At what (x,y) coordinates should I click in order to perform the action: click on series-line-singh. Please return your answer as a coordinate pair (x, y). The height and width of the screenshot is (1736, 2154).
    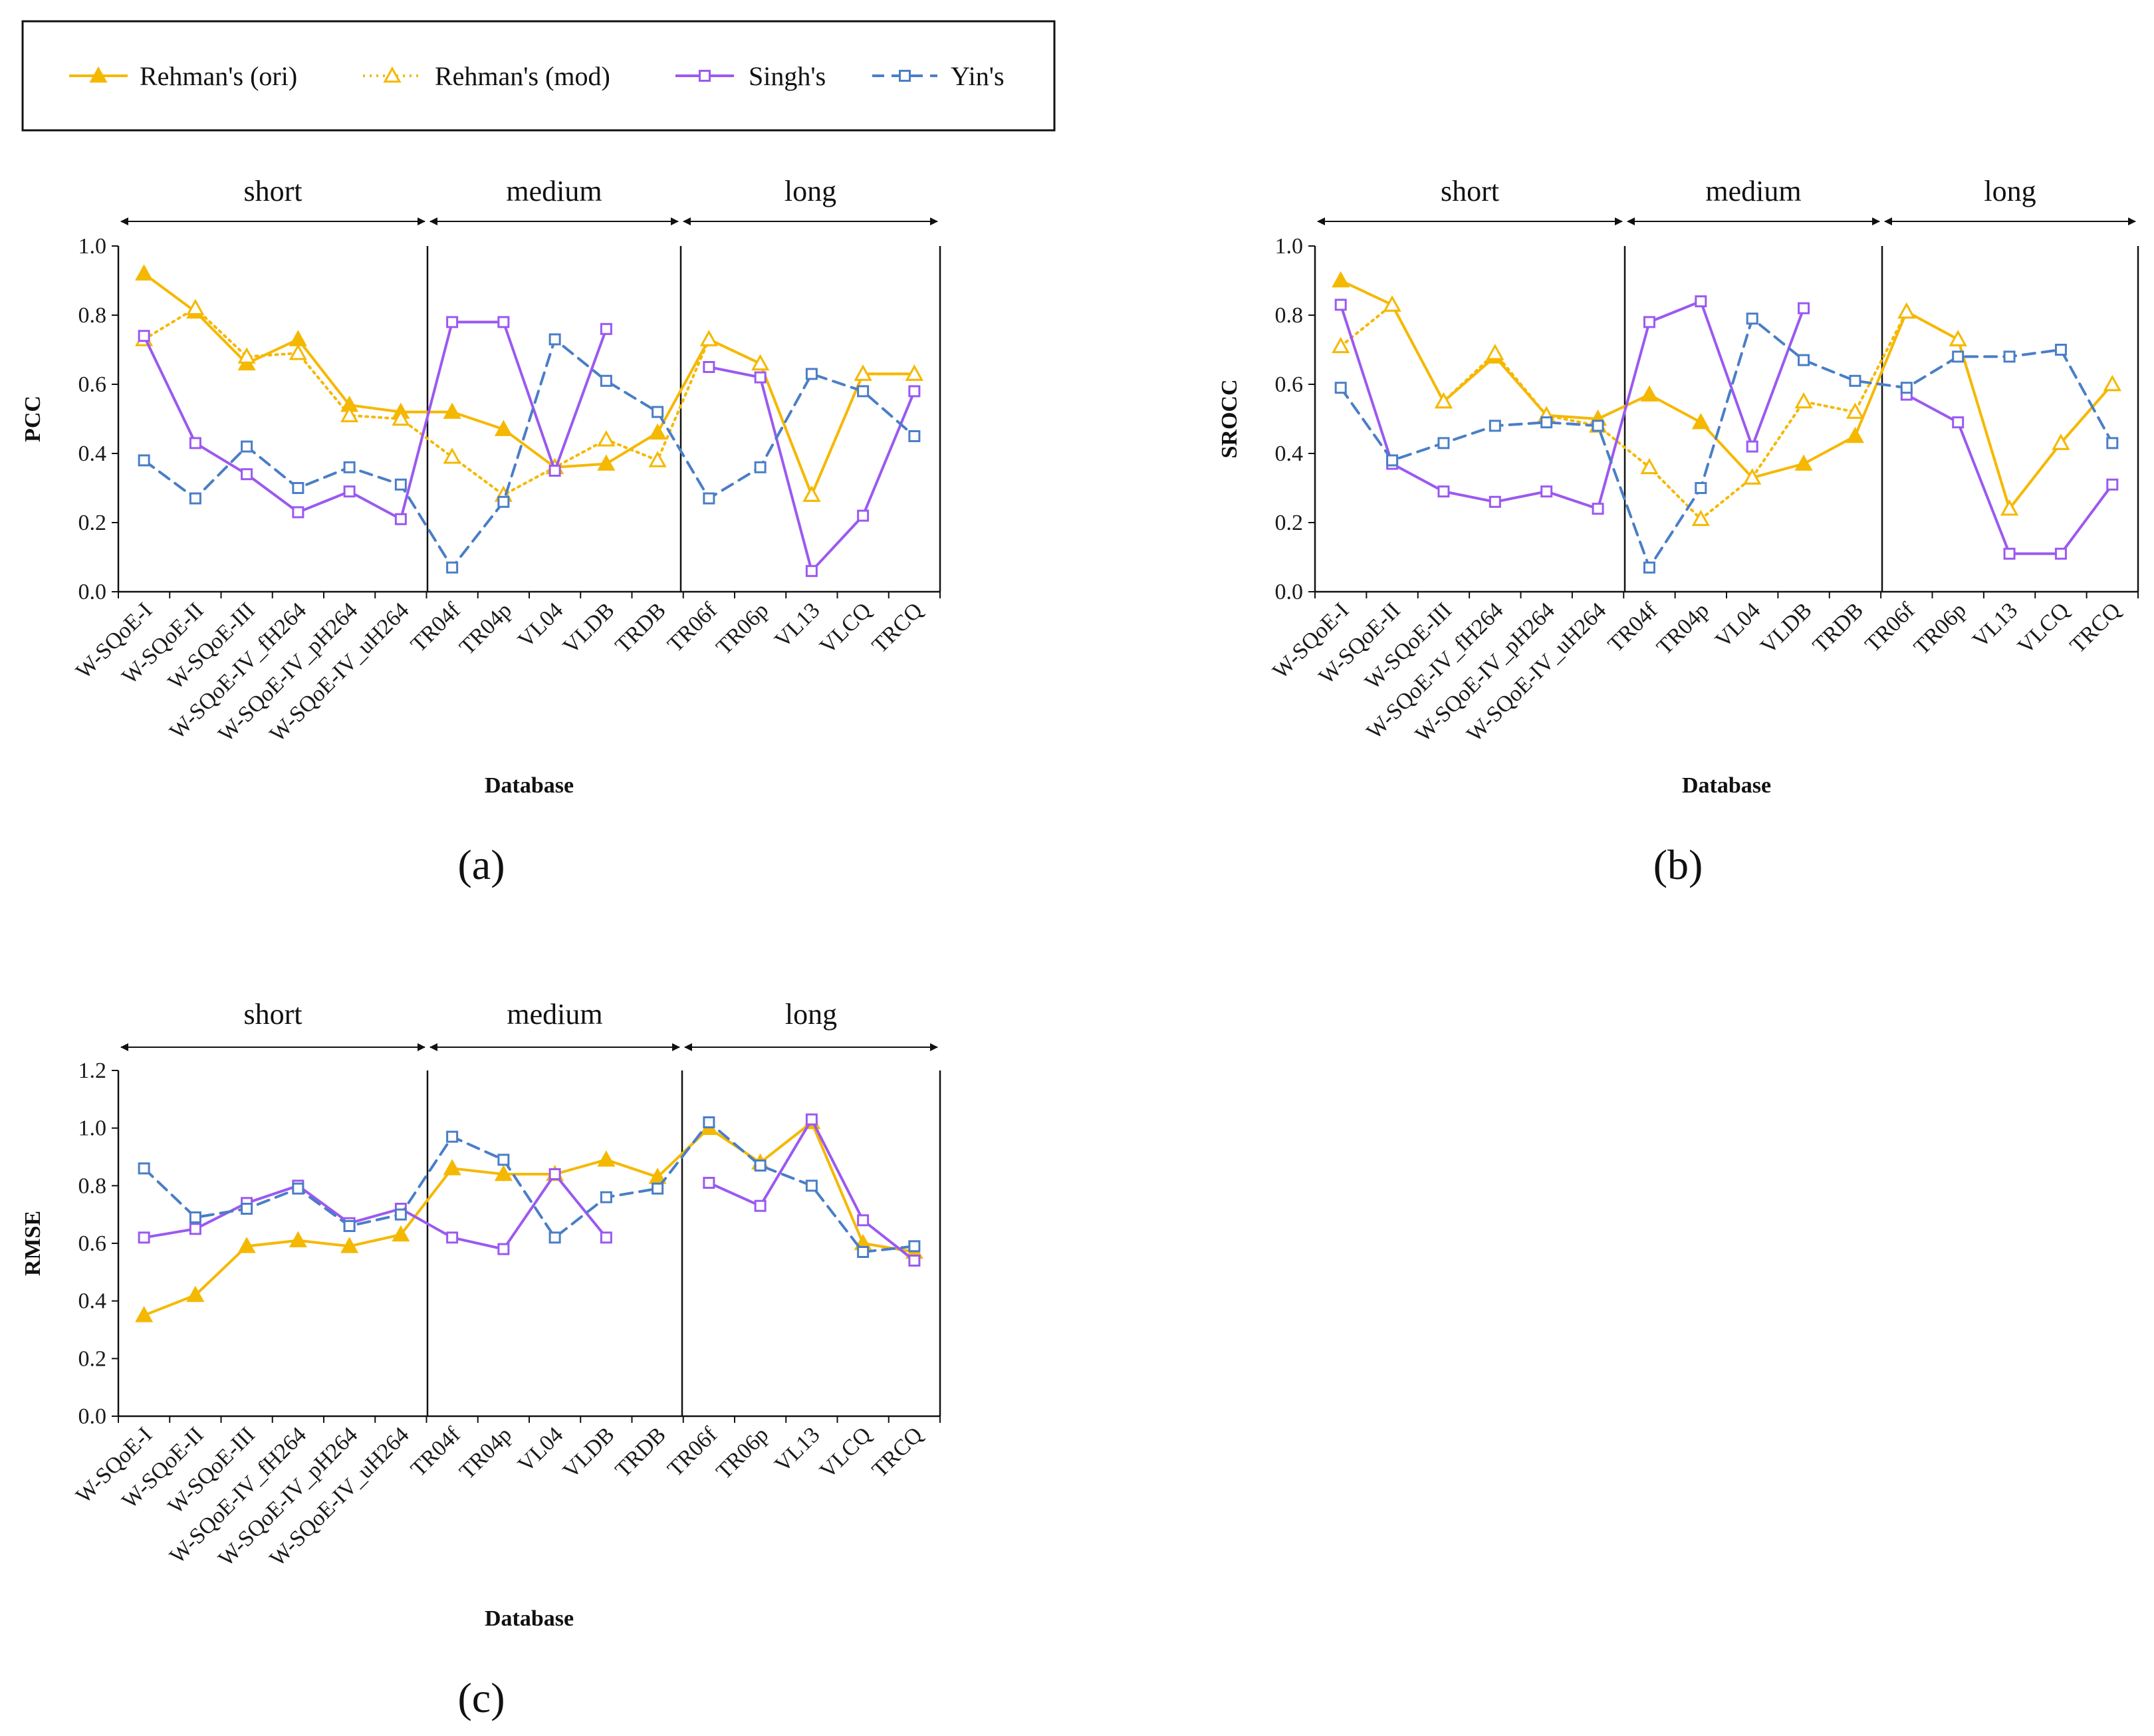
    Looking at the image, I should click on (529, 1190).